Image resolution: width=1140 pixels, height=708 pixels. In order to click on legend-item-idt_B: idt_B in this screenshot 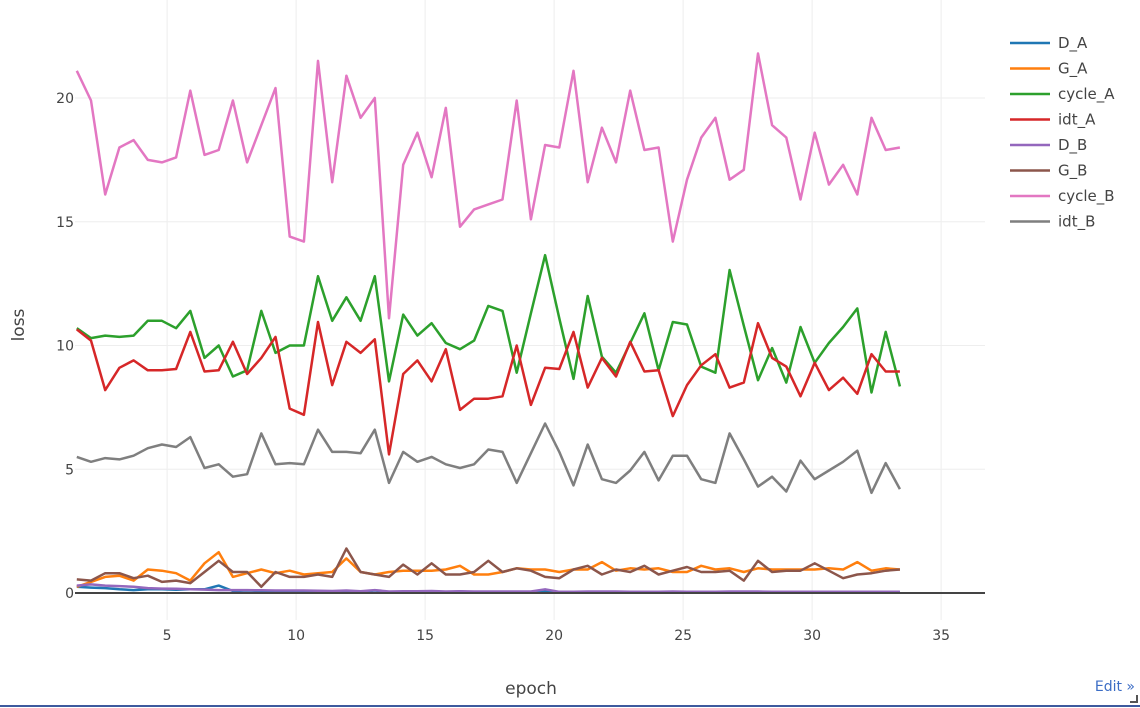, I will do `click(1052, 222)`.